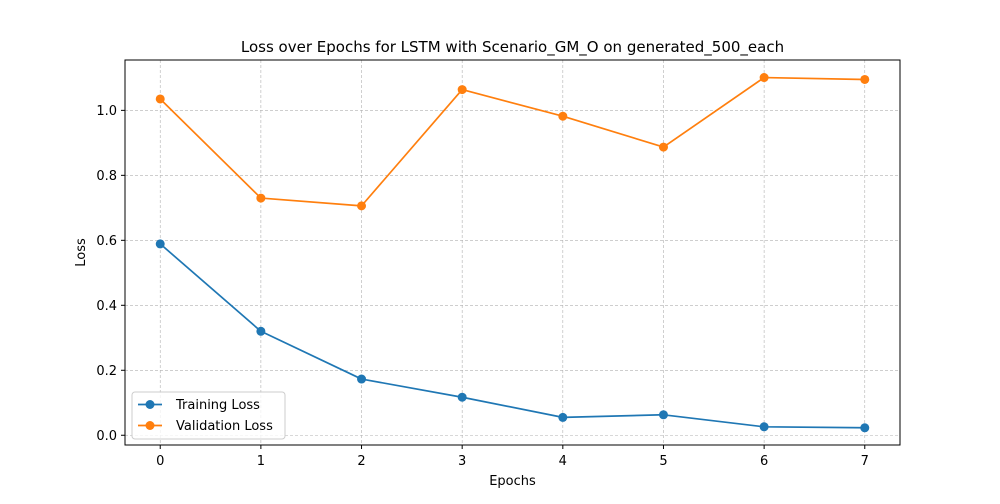  What do you see at coordinates (81, 252) in the screenshot?
I see `y-axis-label: Loss` at bounding box center [81, 252].